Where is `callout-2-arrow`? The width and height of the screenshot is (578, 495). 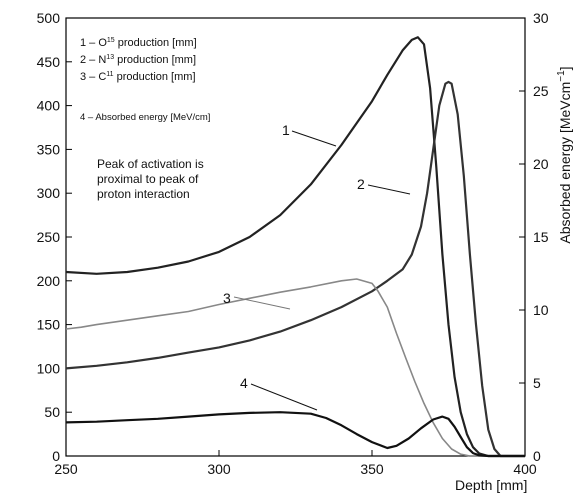 callout-2-arrow is located at coordinates (389, 189).